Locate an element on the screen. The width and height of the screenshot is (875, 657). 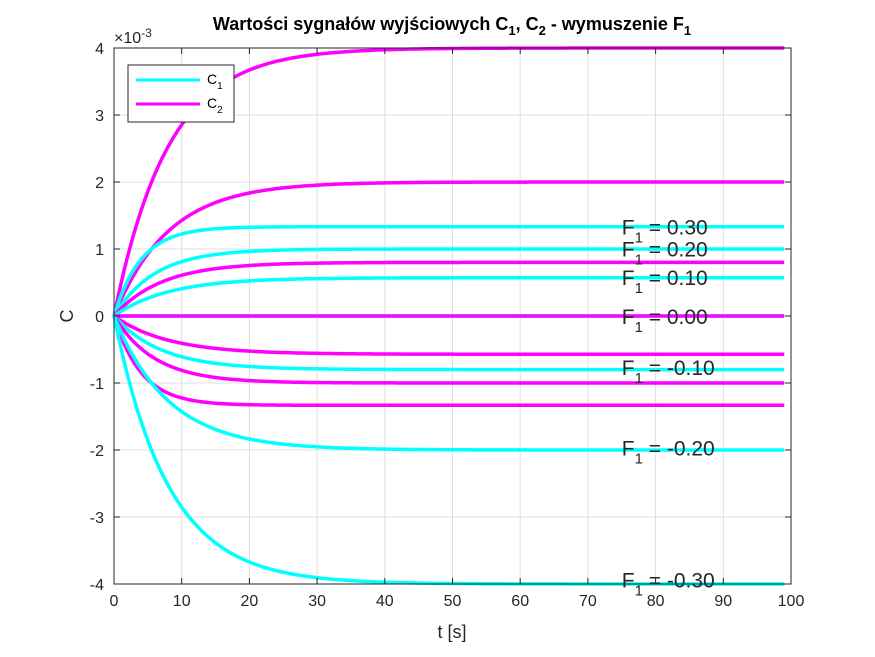
x-tick-label: 50 is located at coordinates (453, 601).